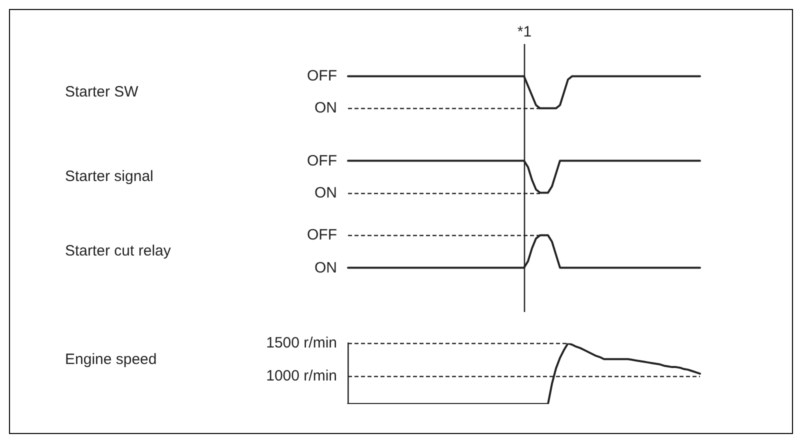  I want to click on text: *1, so click(524, 32).